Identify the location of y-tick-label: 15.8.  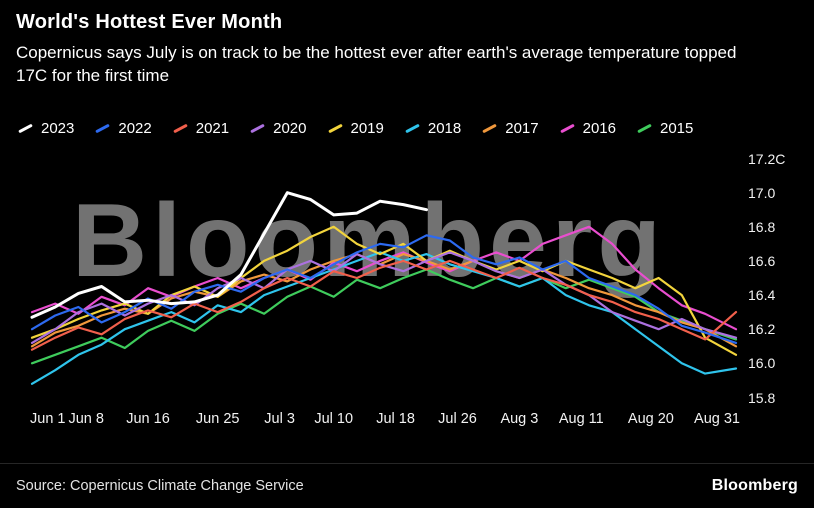
(762, 397).